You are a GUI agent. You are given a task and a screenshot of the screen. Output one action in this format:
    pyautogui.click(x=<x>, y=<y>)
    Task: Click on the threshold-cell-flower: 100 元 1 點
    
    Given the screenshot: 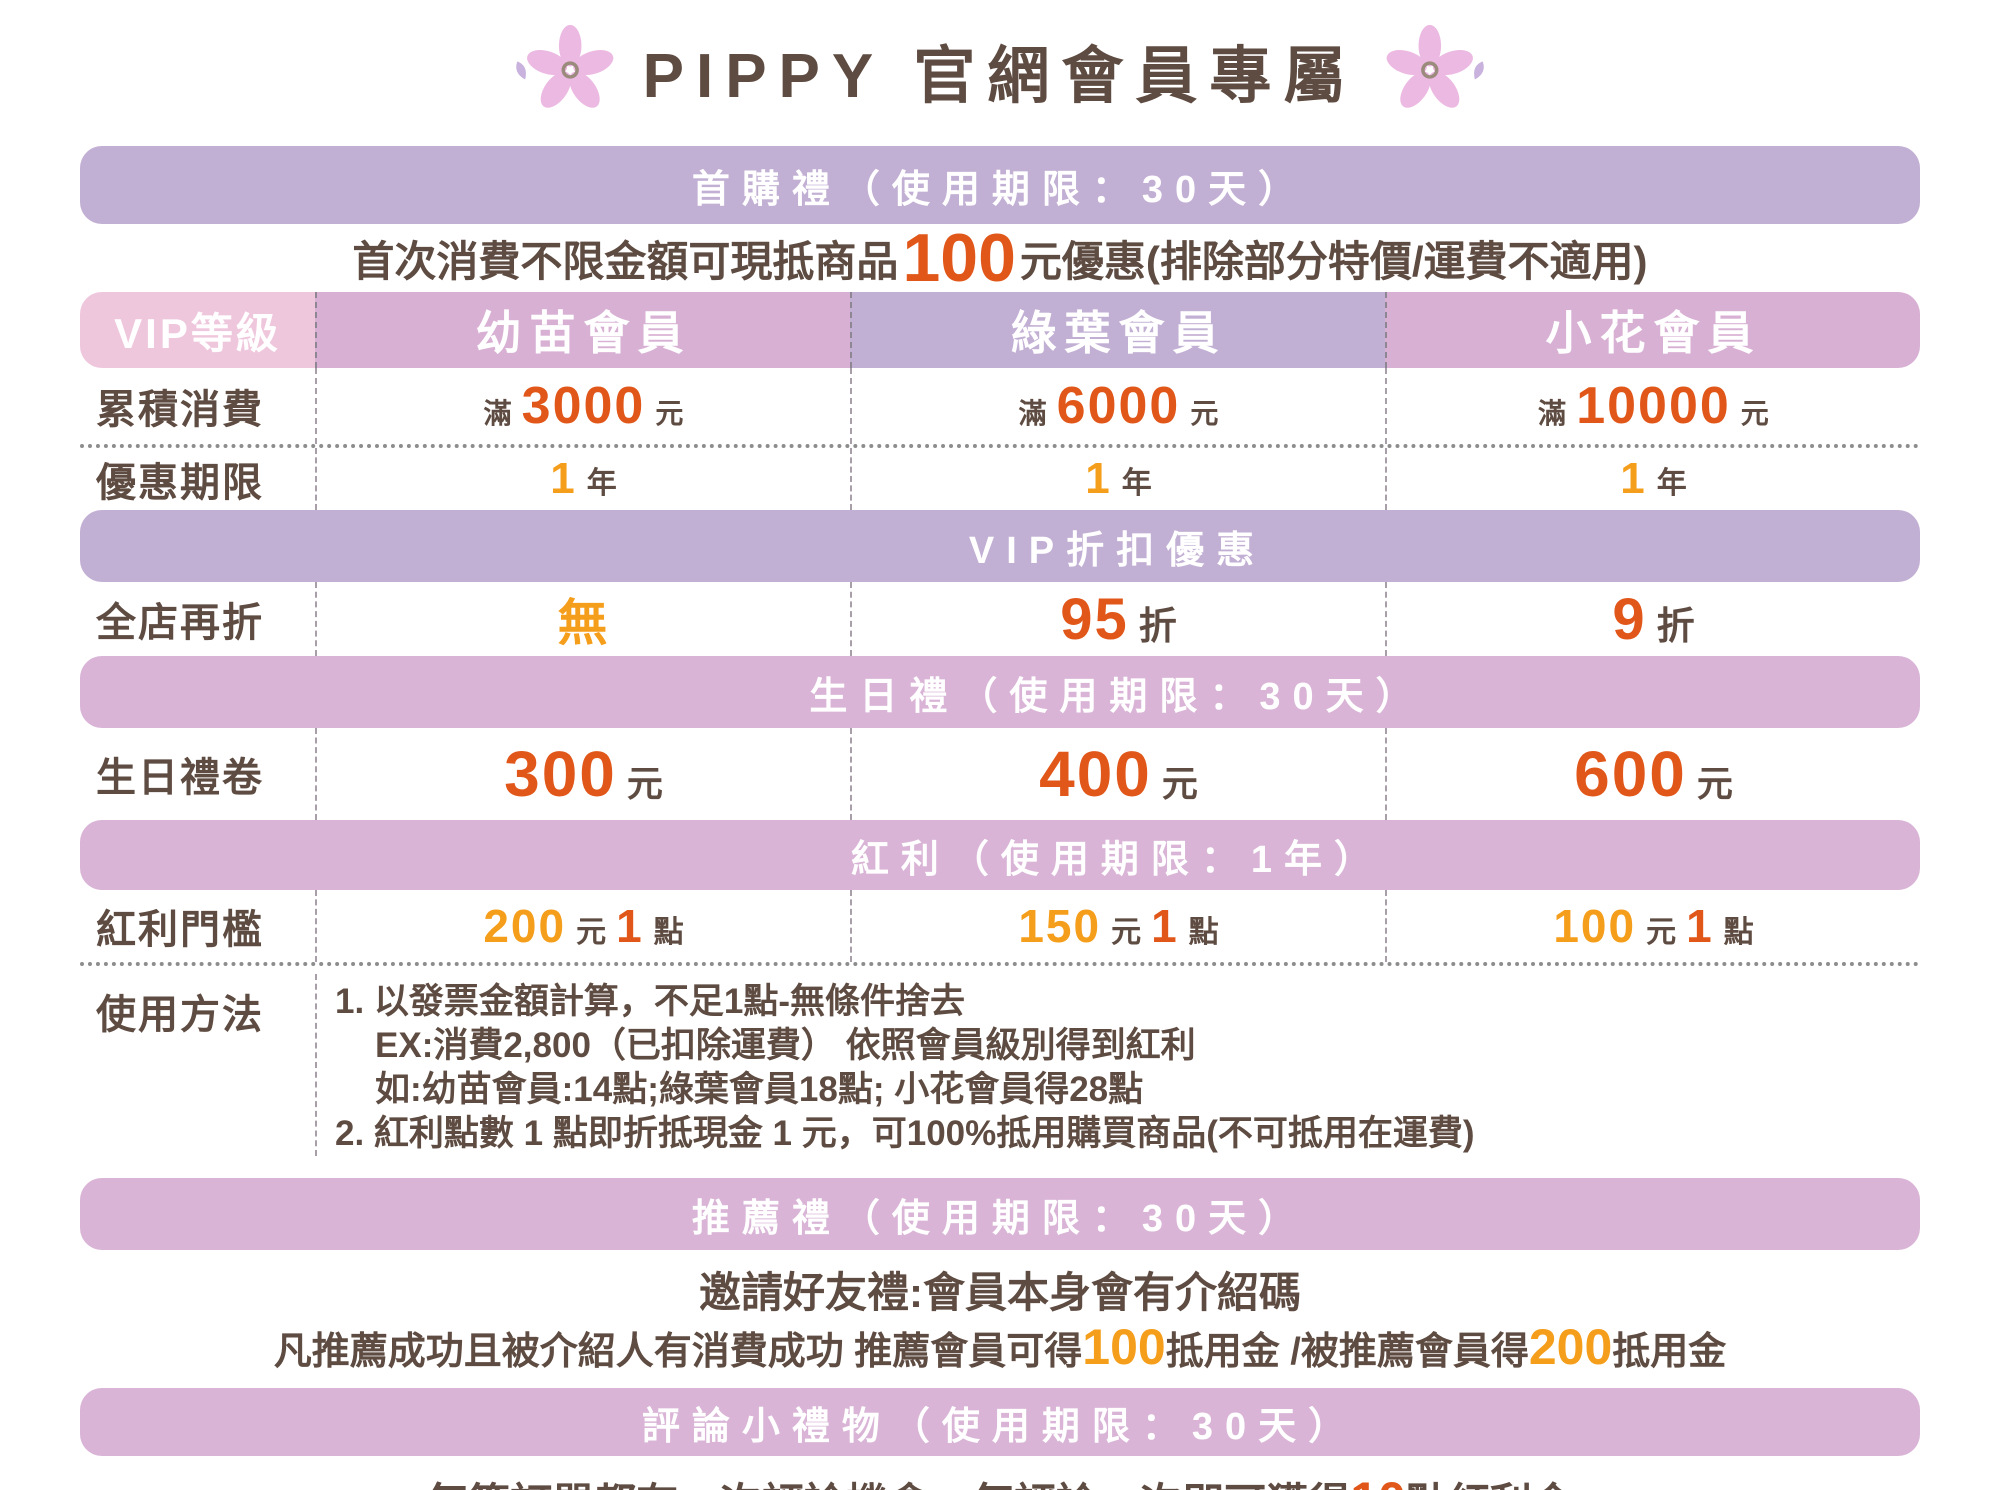 What is the action you would take?
    pyautogui.click(x=1652, y=926)
    